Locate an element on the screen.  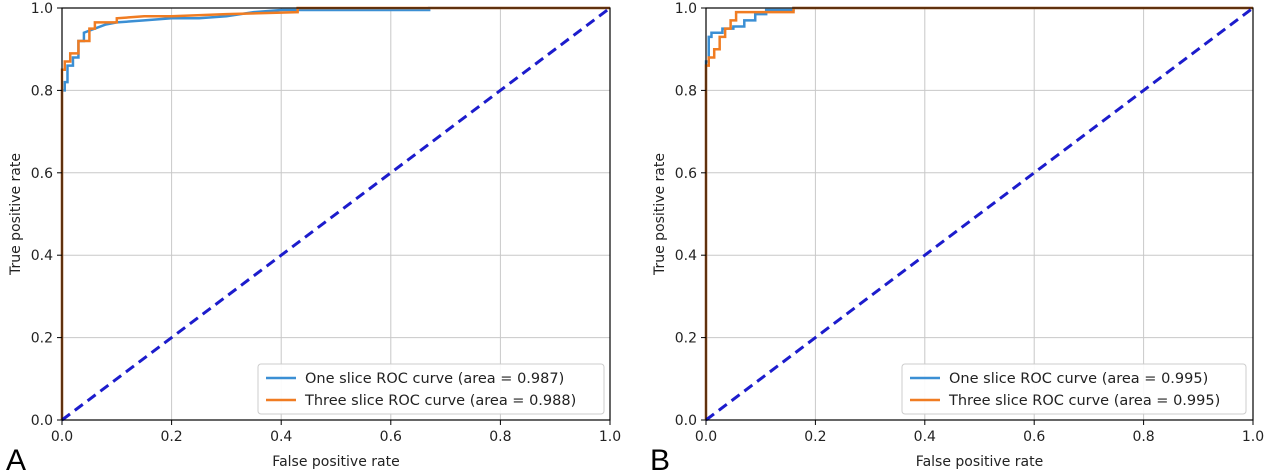
panel-a-y-tick-label: 0.2 is located at coordinates (42, 339).